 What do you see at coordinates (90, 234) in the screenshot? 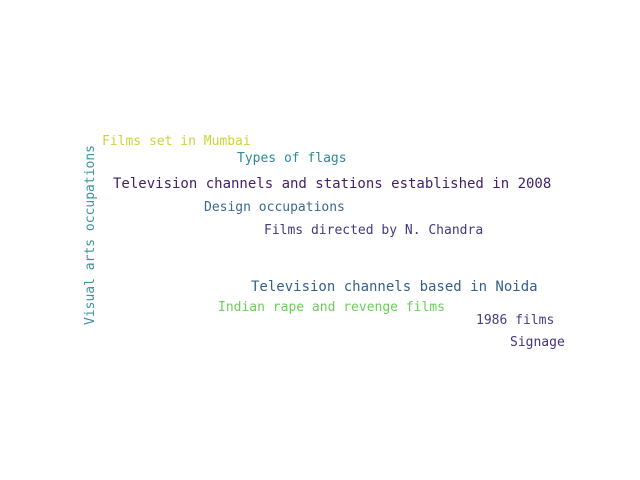
I see `word-visual-arts-occupations: Visual arts occupations` at bounding box center [90, 234].